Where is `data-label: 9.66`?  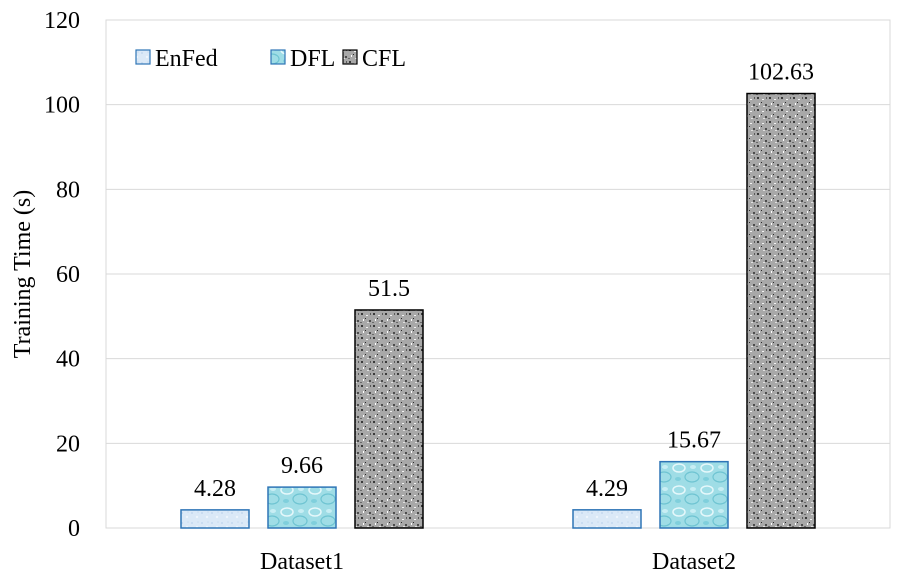
data-label: 9.66 is located at coordinates (302, 466).